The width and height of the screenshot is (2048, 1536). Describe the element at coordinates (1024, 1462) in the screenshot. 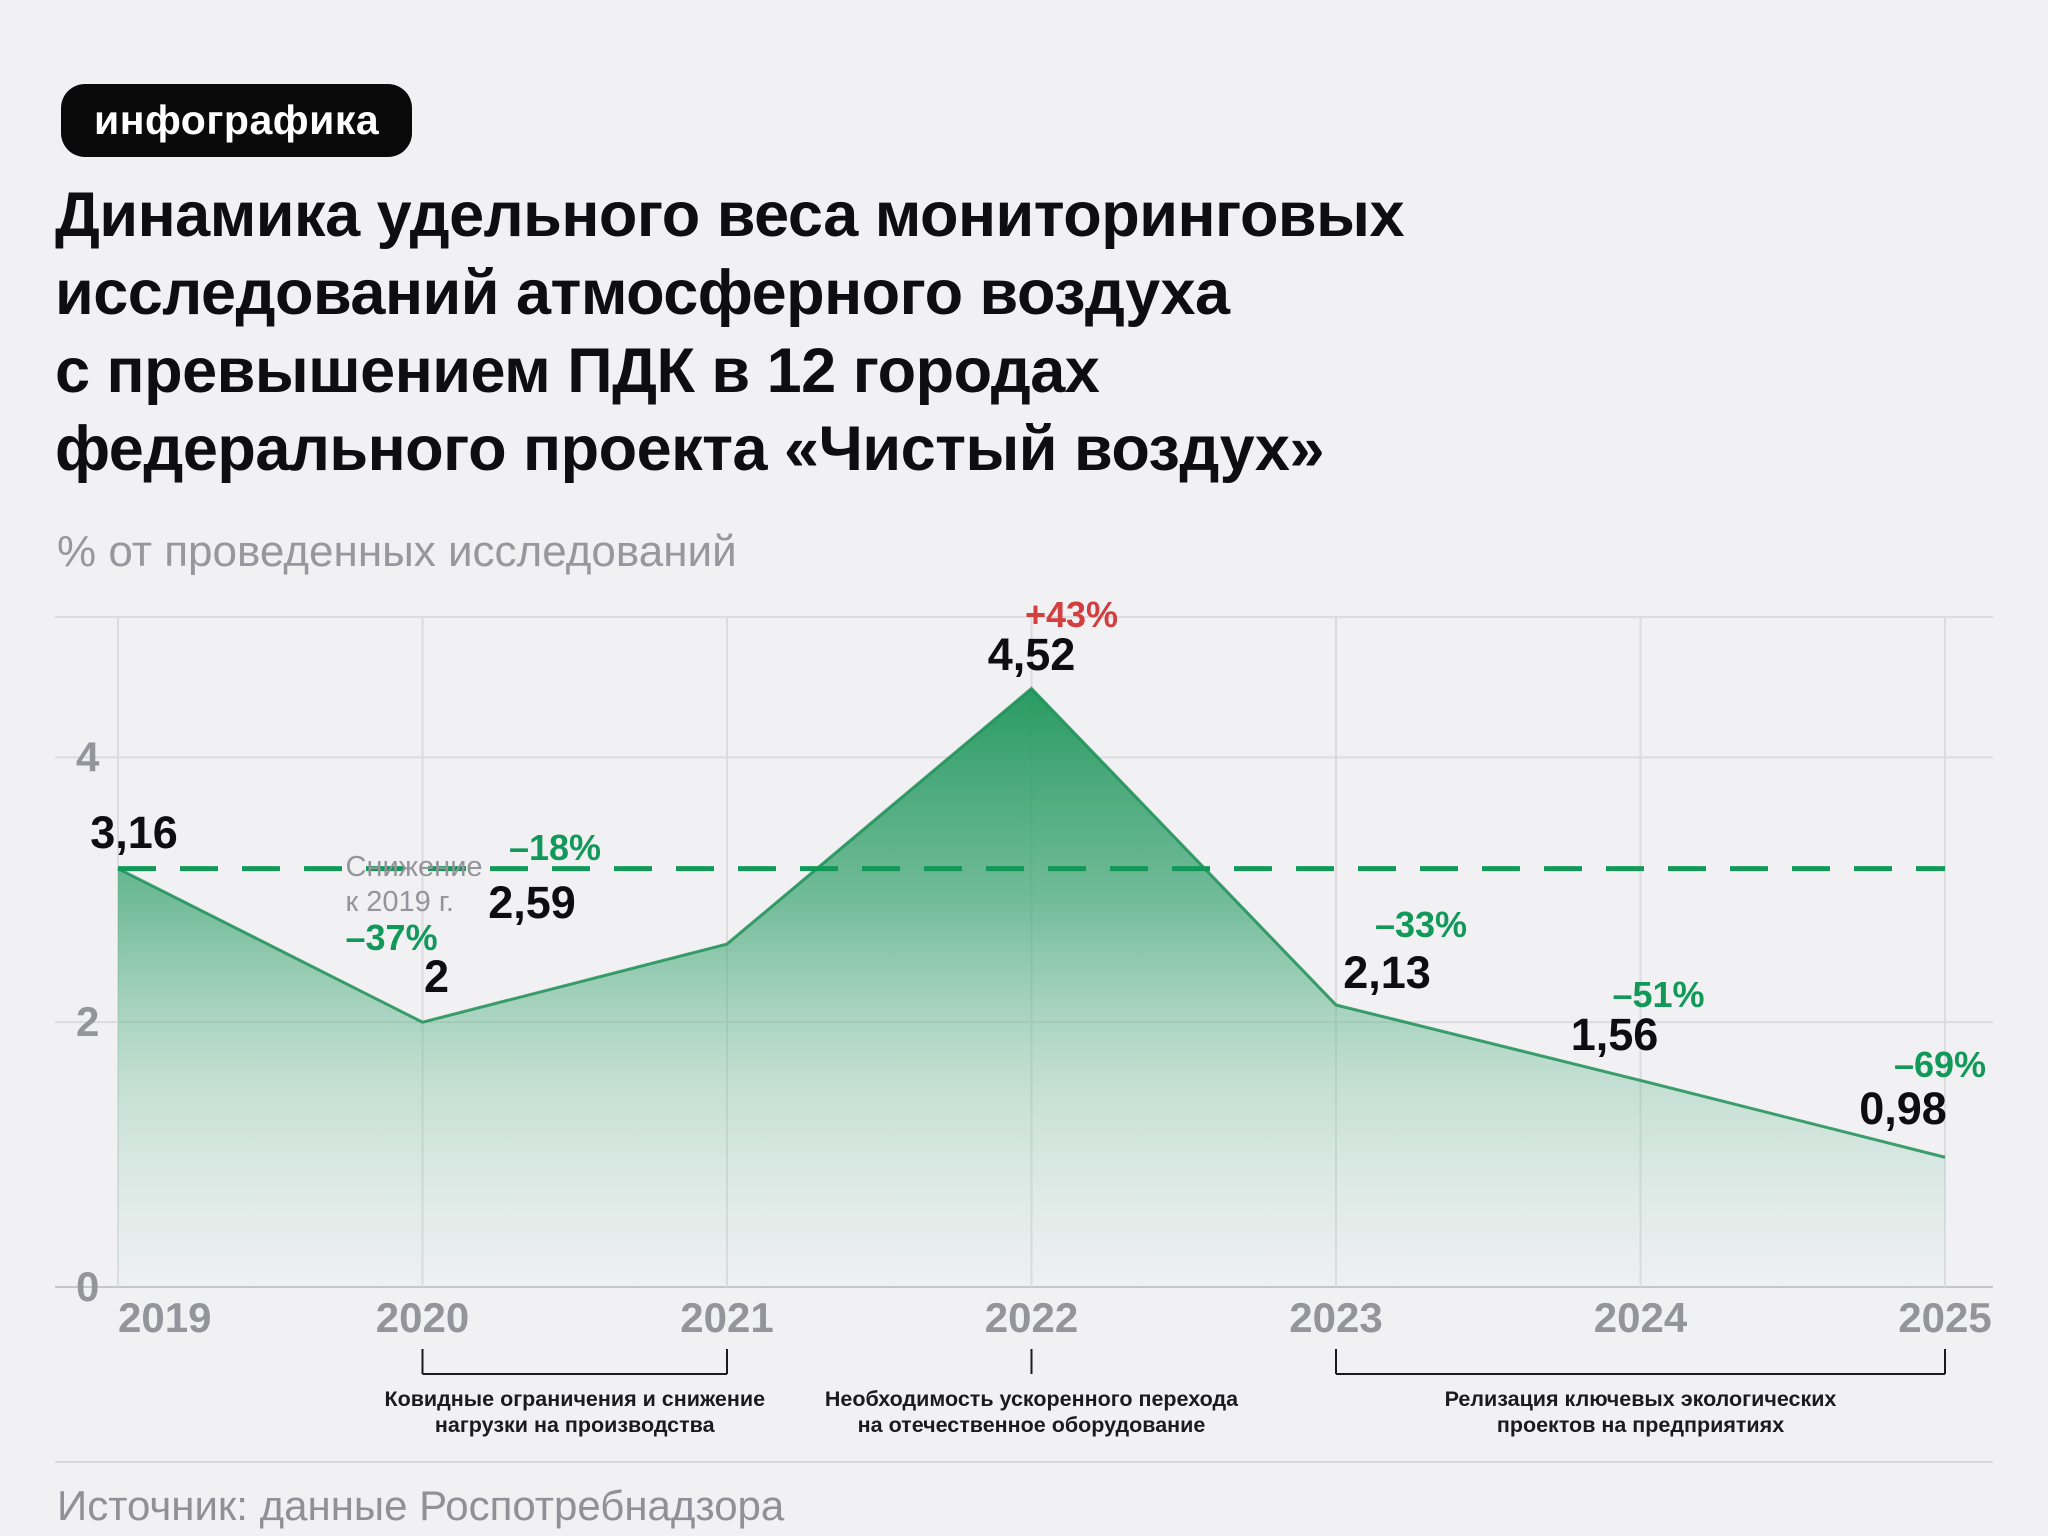

I see `footer-divider` at that location.